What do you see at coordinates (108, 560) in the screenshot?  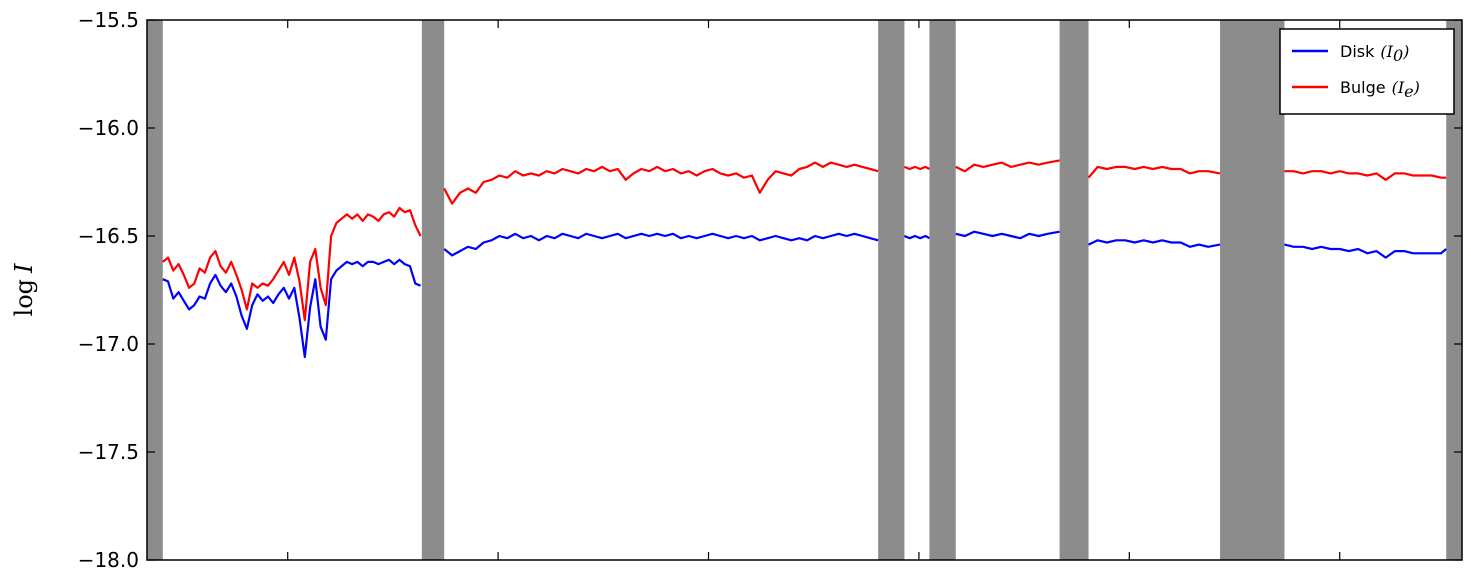 I see `y-tick-label-0: −18.0` at bounding box center [108, 560].